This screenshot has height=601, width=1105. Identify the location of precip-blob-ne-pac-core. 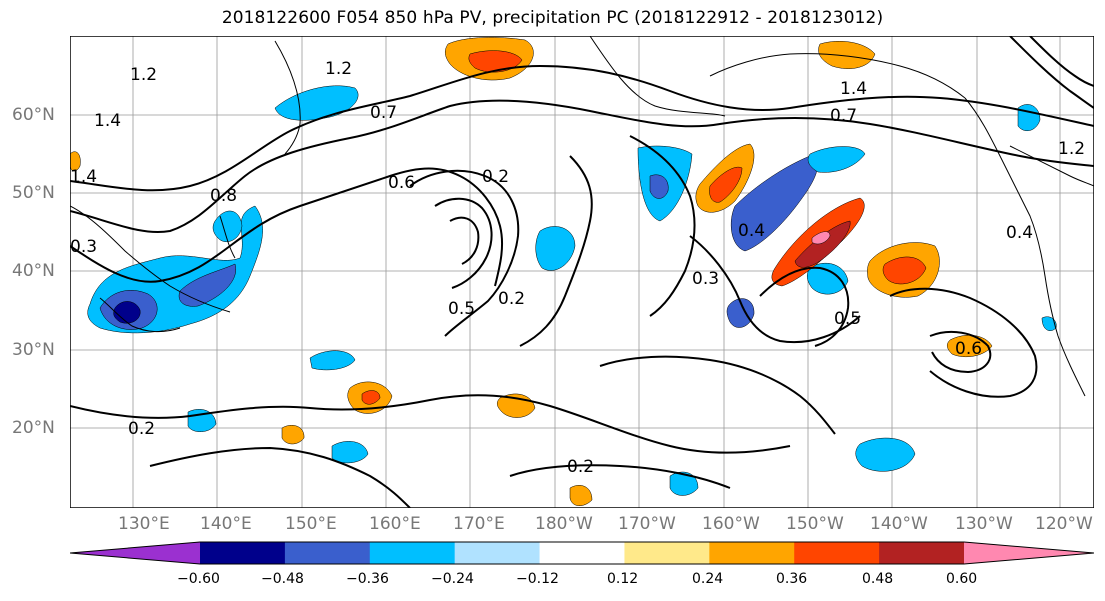
(904, 270).